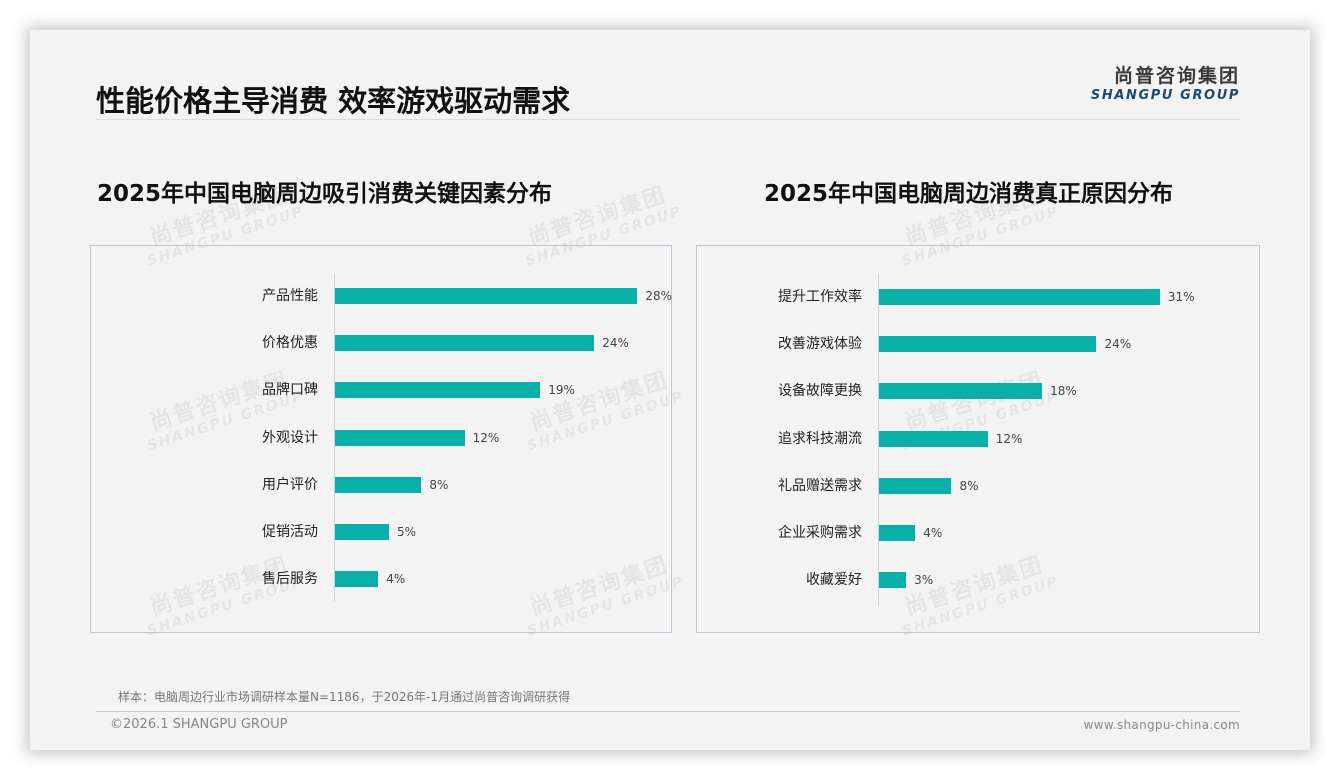 The image size is (1340, 780). Describe the element at coordinates (290, 532) in the screenshot. I see `category-label: 促销活动` at that location.